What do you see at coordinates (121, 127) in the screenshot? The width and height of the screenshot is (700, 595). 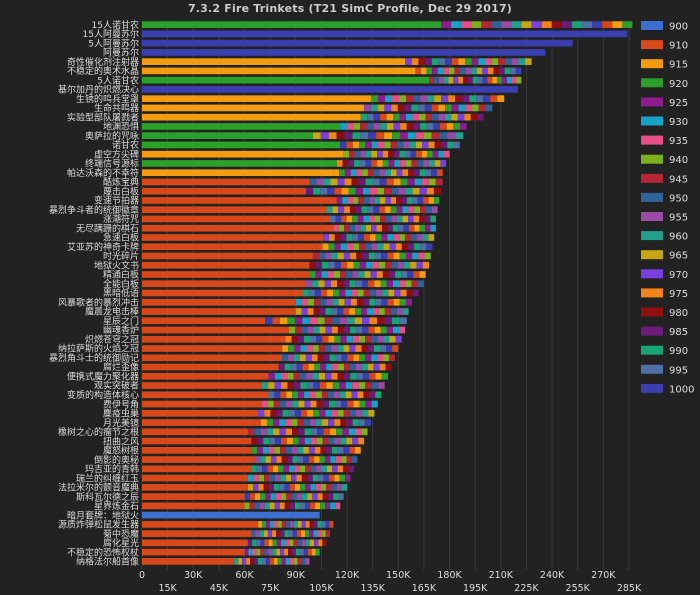 I see `row-label: 地渊恐惧` at bounding box center [121, 127].